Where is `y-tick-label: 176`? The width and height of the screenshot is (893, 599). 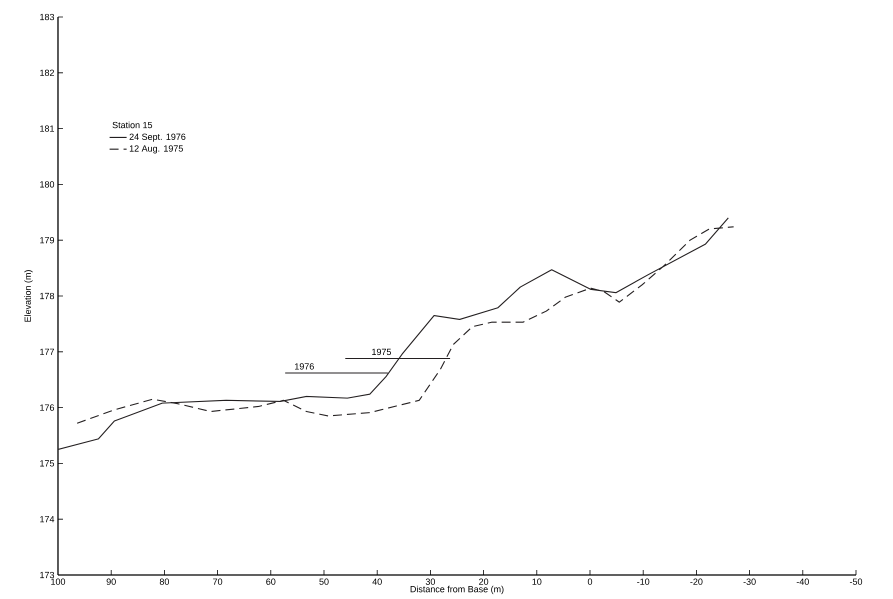
y-tick-label: 176 is located at coordinates (47, 407).